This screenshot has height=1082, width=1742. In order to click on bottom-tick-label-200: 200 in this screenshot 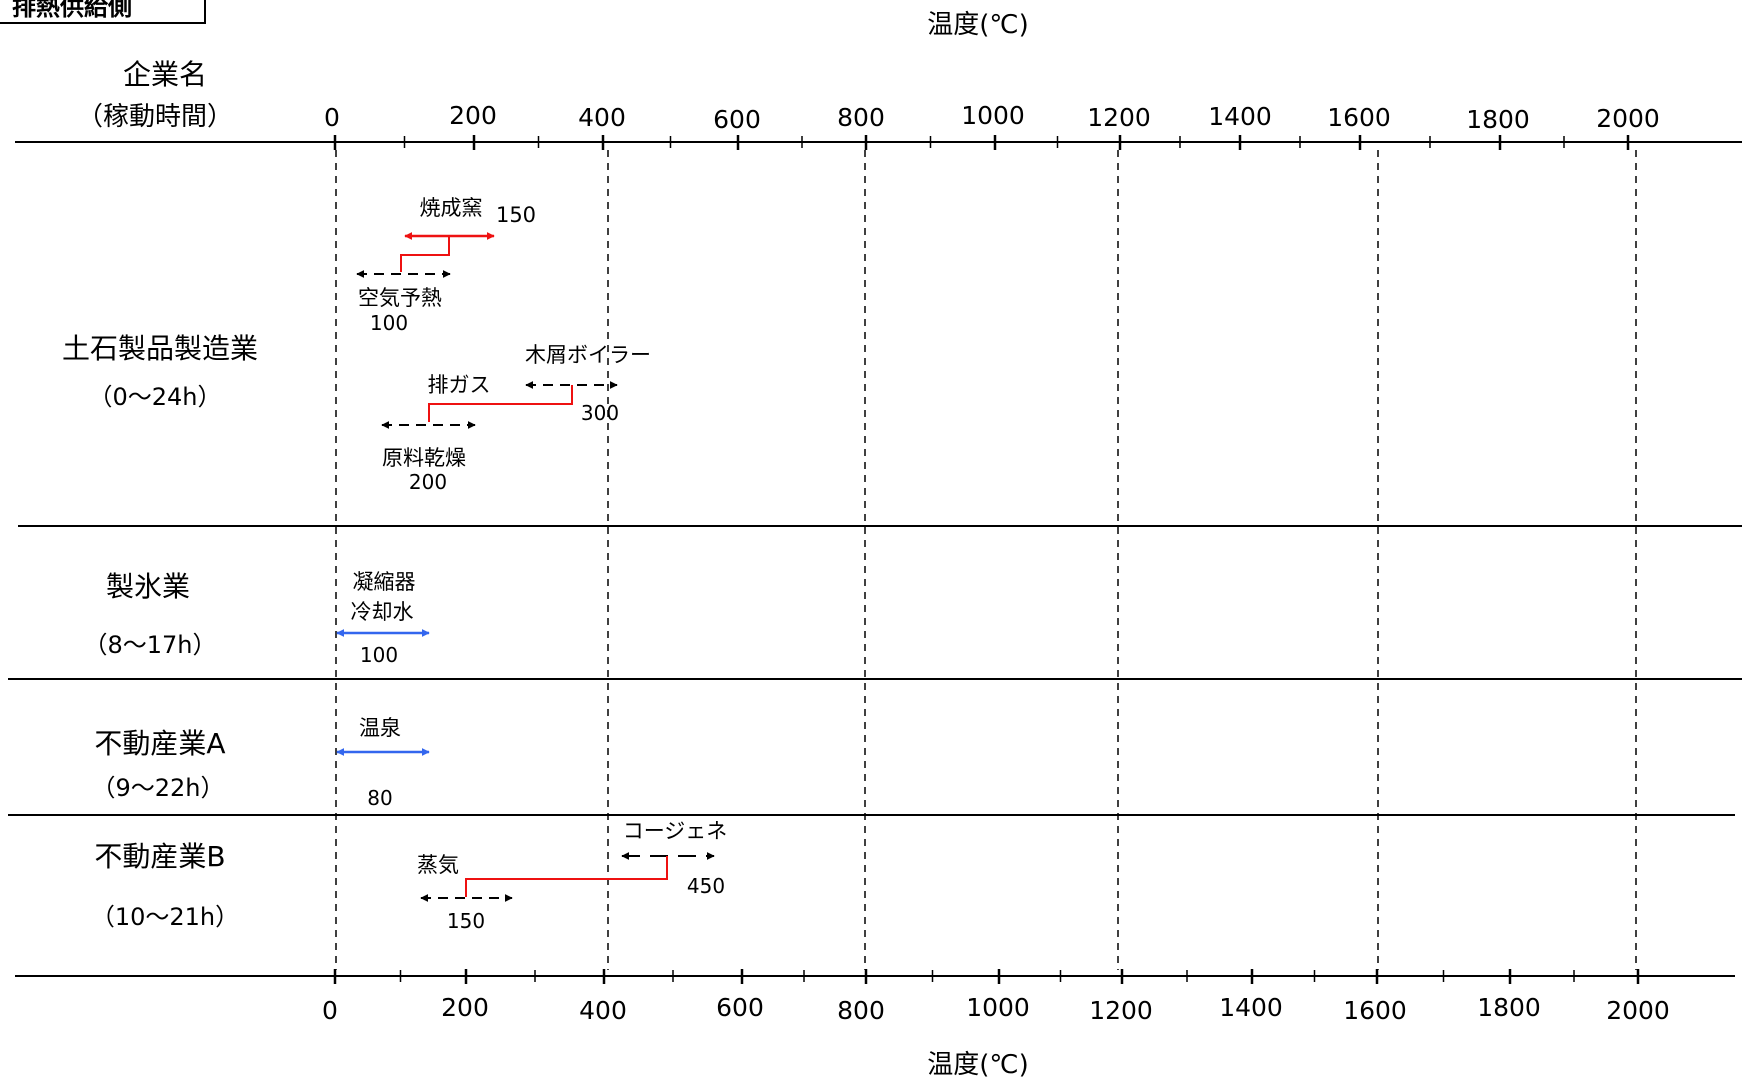, I will do `click(465, 1007)`.